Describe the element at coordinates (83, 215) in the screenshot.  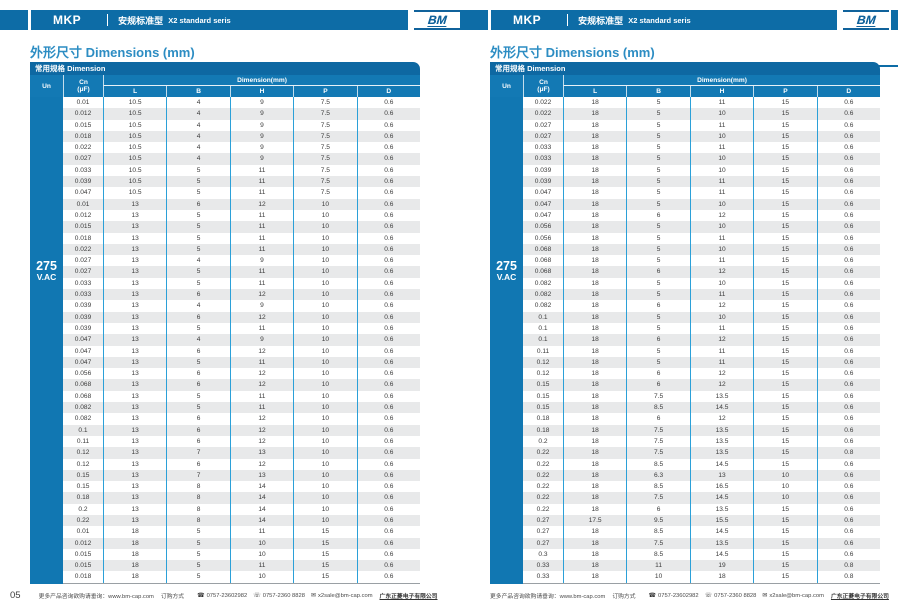
I see `table-cell: 0.012` at that location.